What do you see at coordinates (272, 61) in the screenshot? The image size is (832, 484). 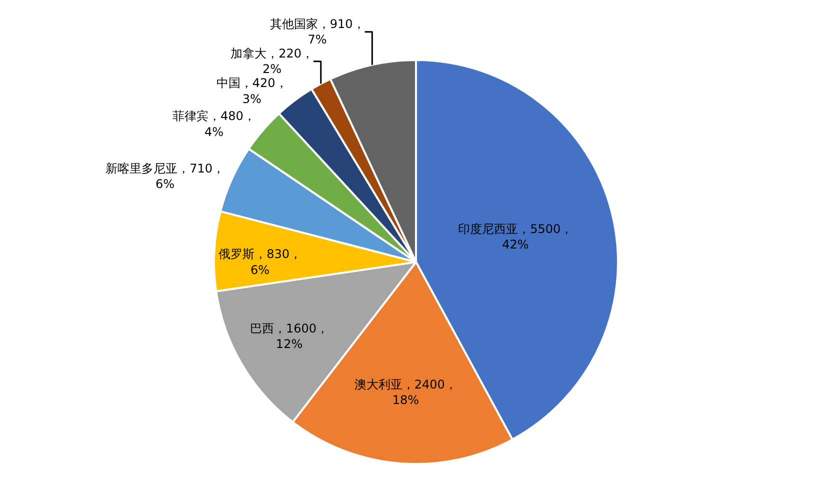 I see `slice-label: 加拿大，220，2%` at bounding box center [272, 61].